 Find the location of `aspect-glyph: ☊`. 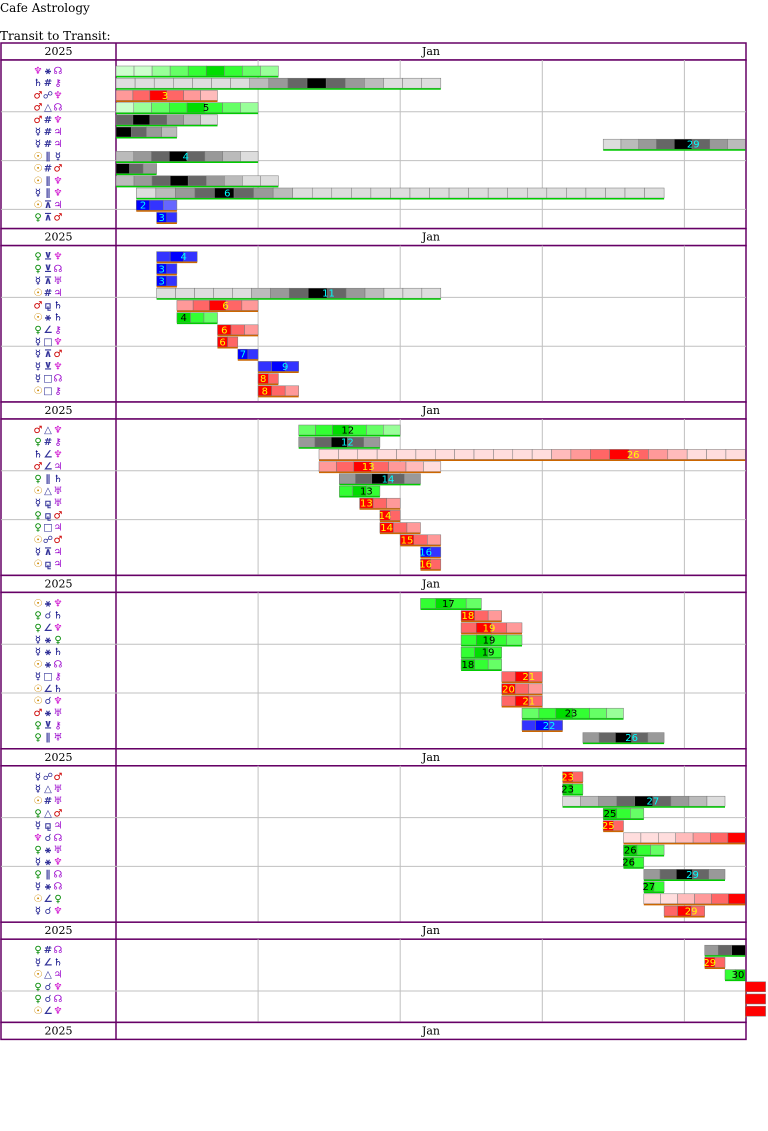

aspect-glyph: ☊ is located at coordinates (58, 71).